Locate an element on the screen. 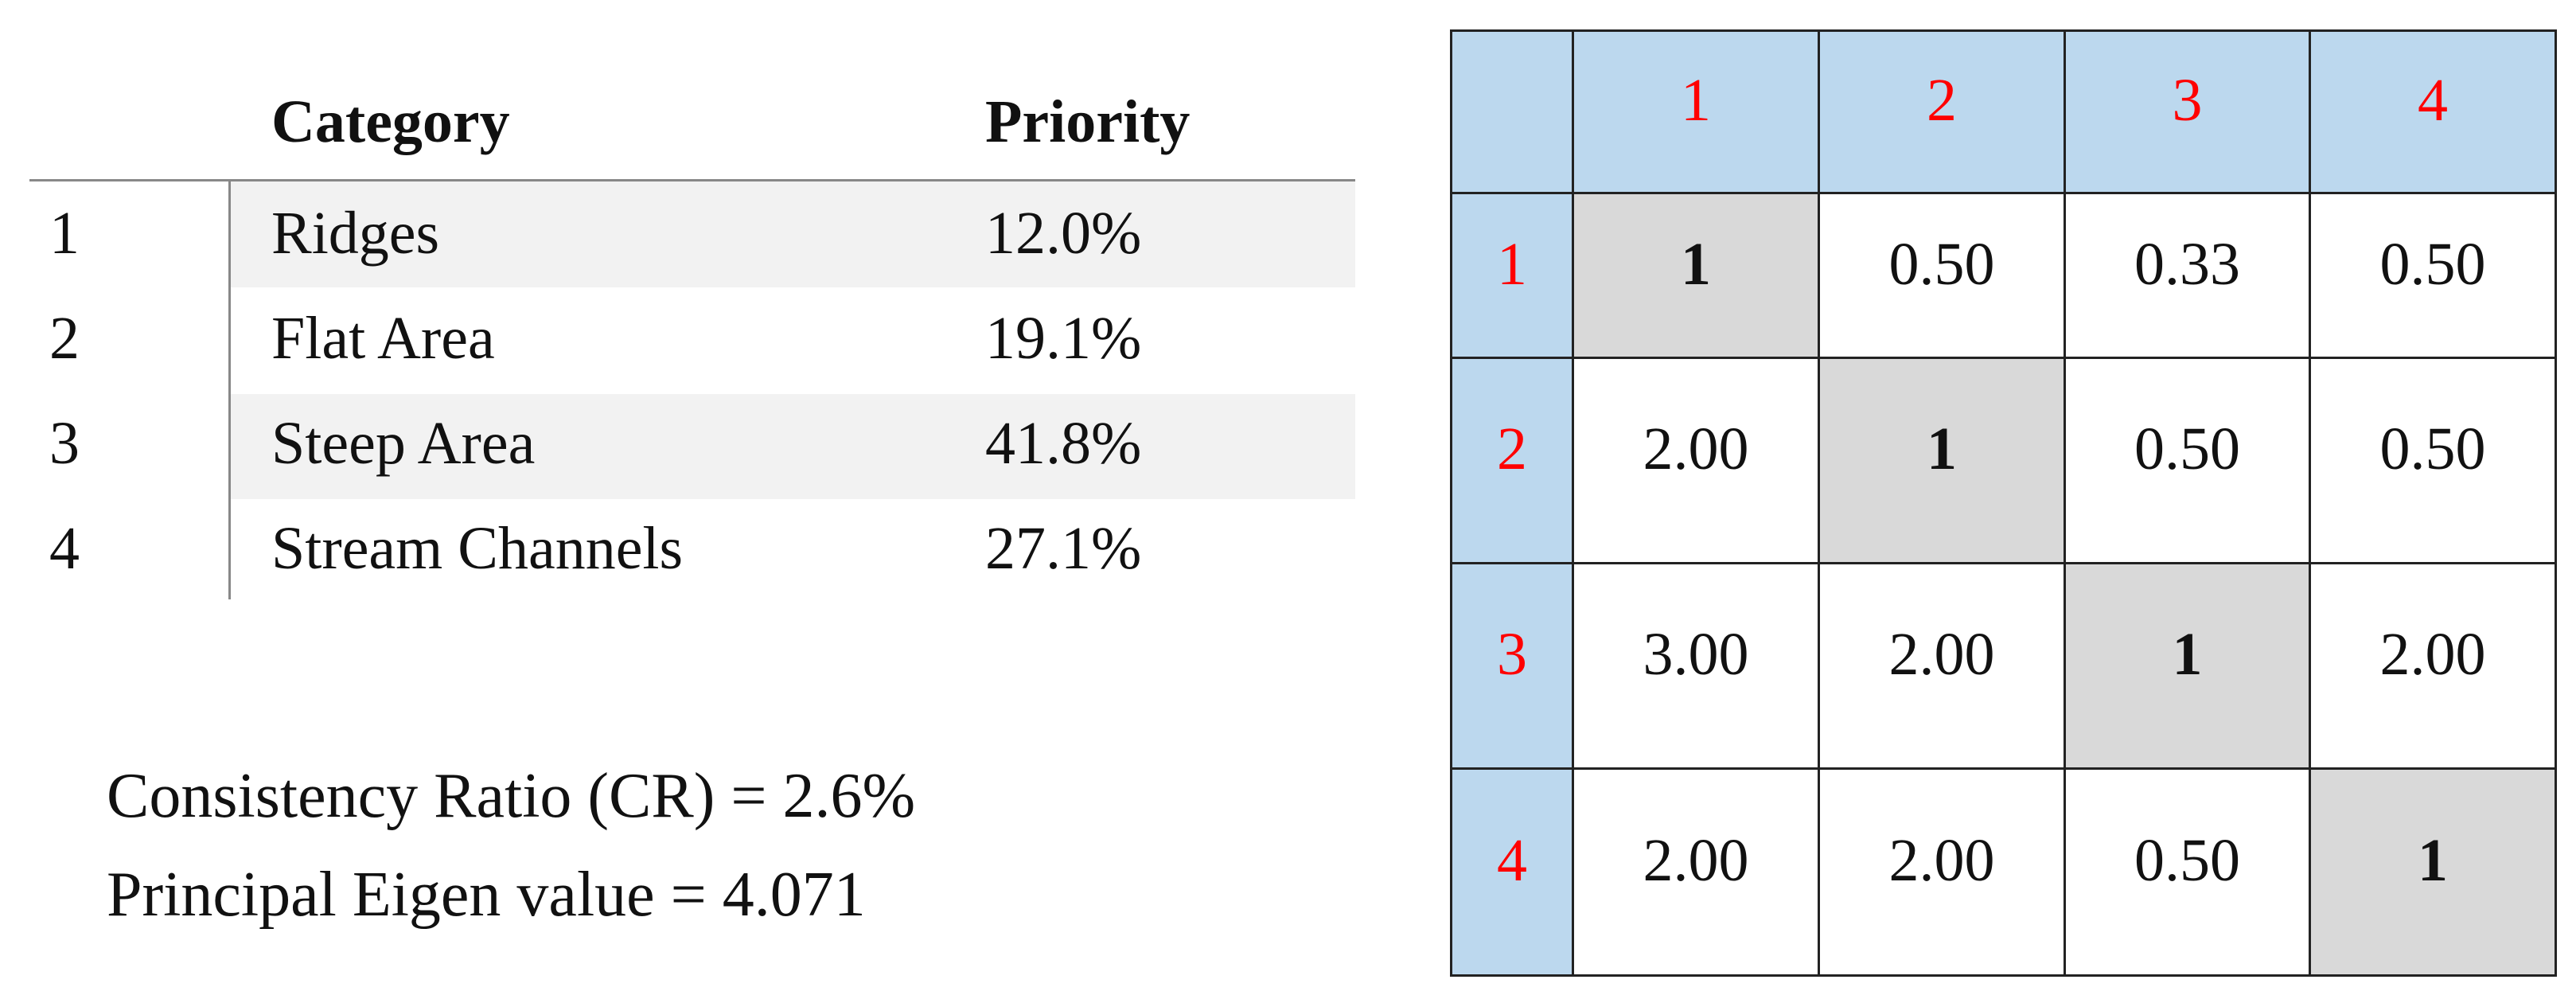  cell: Steep Area is located at coordinates (403, 443).